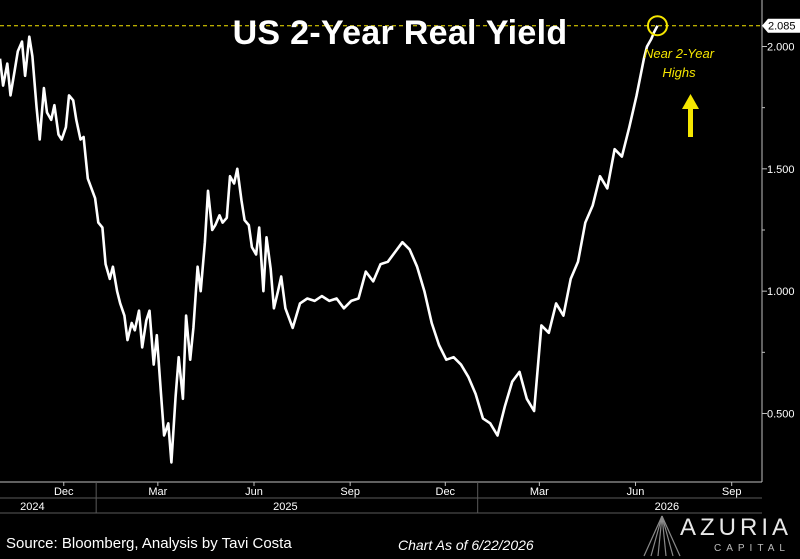 This screenshot has width=800, height=559. What do you see at coordinates (752, 548) in the screenshot?
I see `logo-sub: CAPITAL` at bounding box center [752, 548].